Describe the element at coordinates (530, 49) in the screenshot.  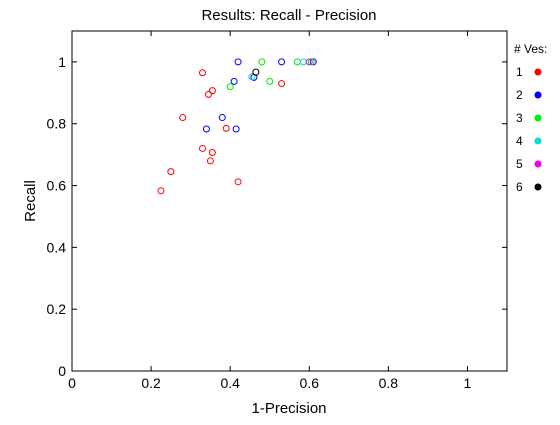
I see `legend-title: # Ves:` at that location.